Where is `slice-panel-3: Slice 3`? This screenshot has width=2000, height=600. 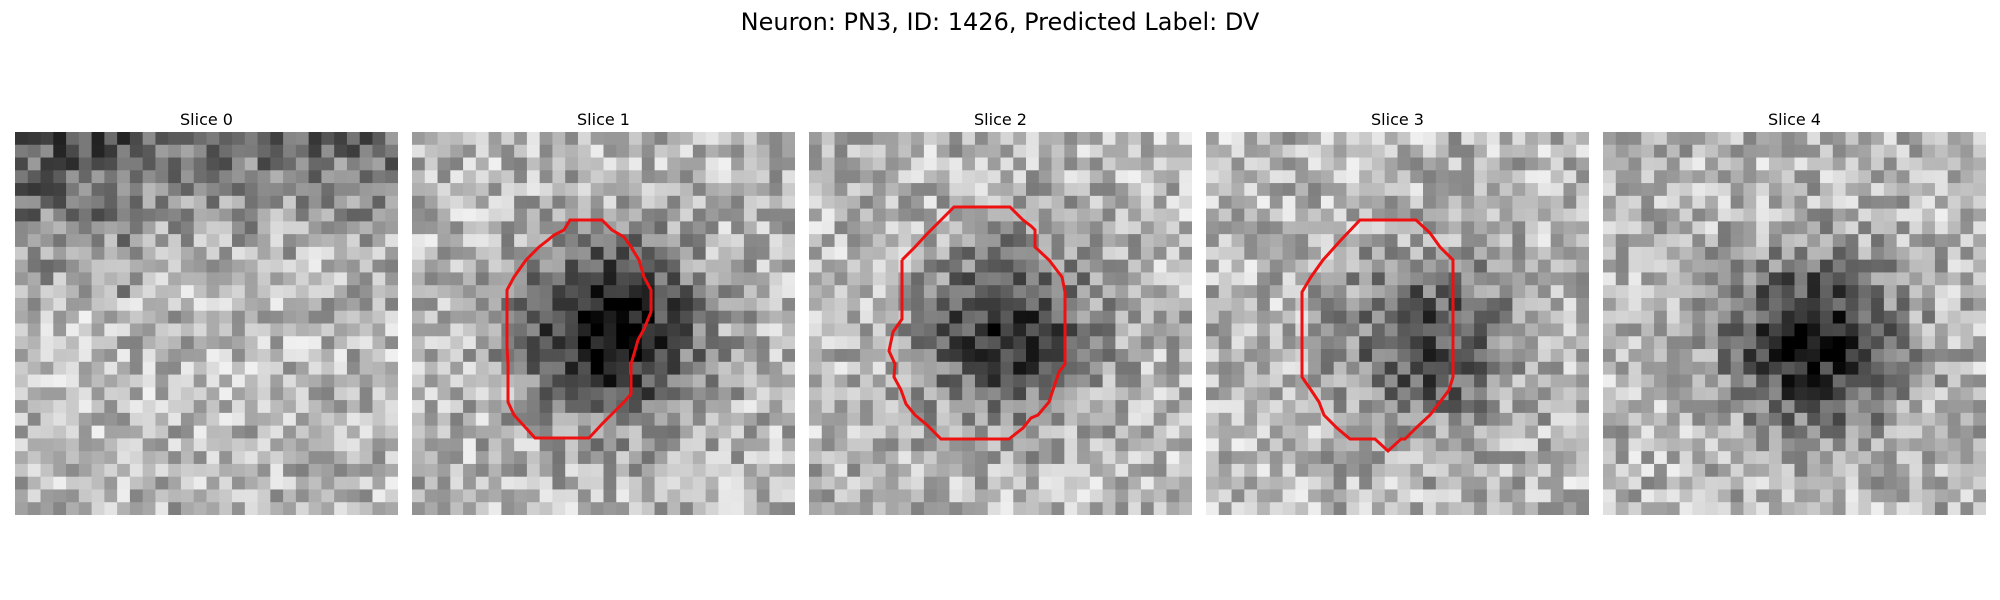 slice-panel-3: Slice 3 is located at coordinates (1397, 312).